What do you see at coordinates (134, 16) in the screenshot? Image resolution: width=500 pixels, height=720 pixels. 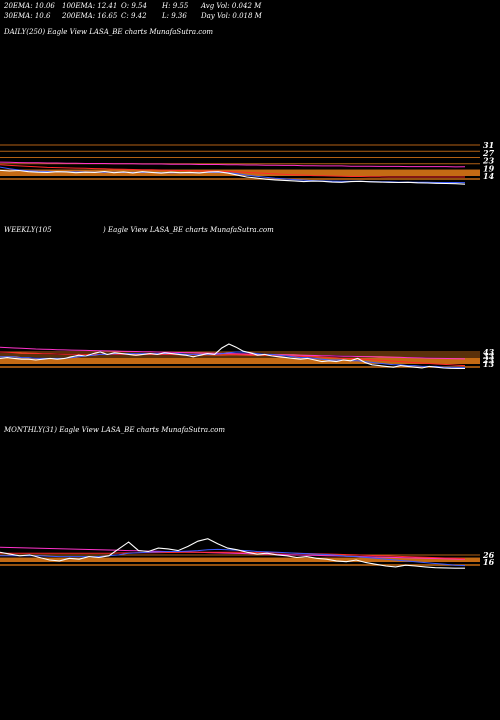 I see `stat-close: C: 9.42` at bounding box center [134, 16].